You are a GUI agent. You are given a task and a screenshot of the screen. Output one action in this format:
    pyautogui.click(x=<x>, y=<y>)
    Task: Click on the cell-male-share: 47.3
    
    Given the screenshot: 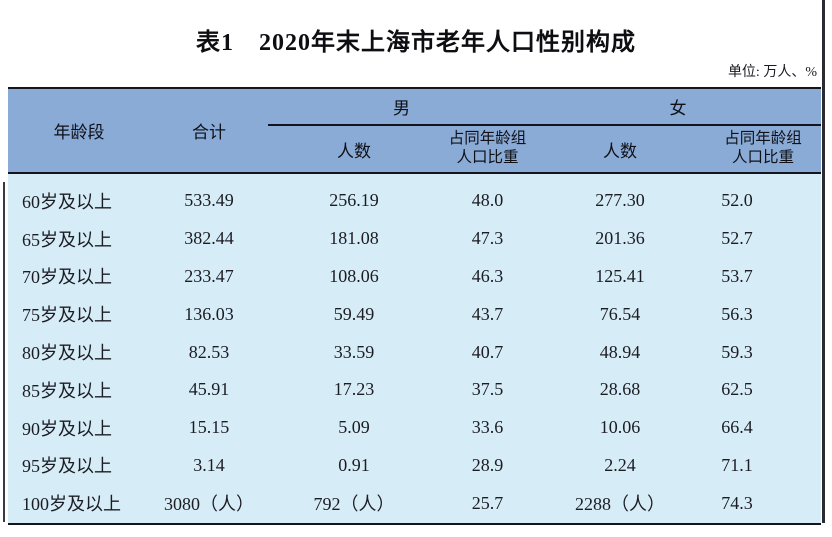 What is the action you would take?
    pyautogui.click(x=487, y=238)
    